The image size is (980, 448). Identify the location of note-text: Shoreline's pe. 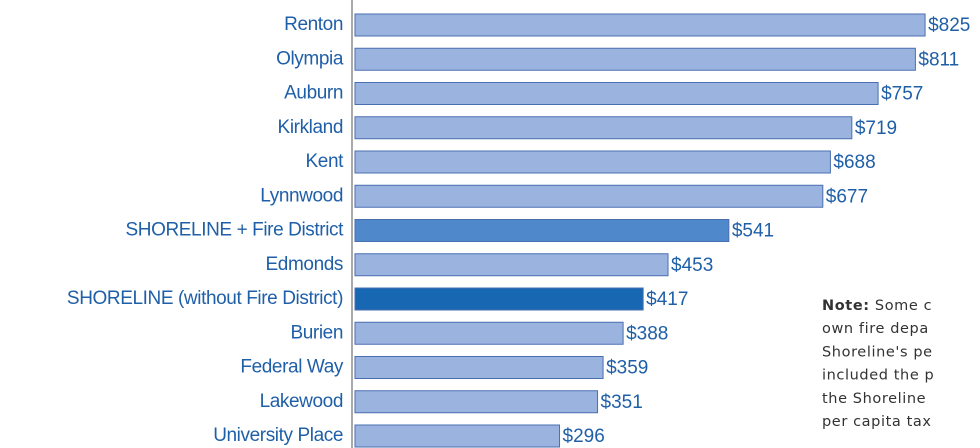
(877, 352).